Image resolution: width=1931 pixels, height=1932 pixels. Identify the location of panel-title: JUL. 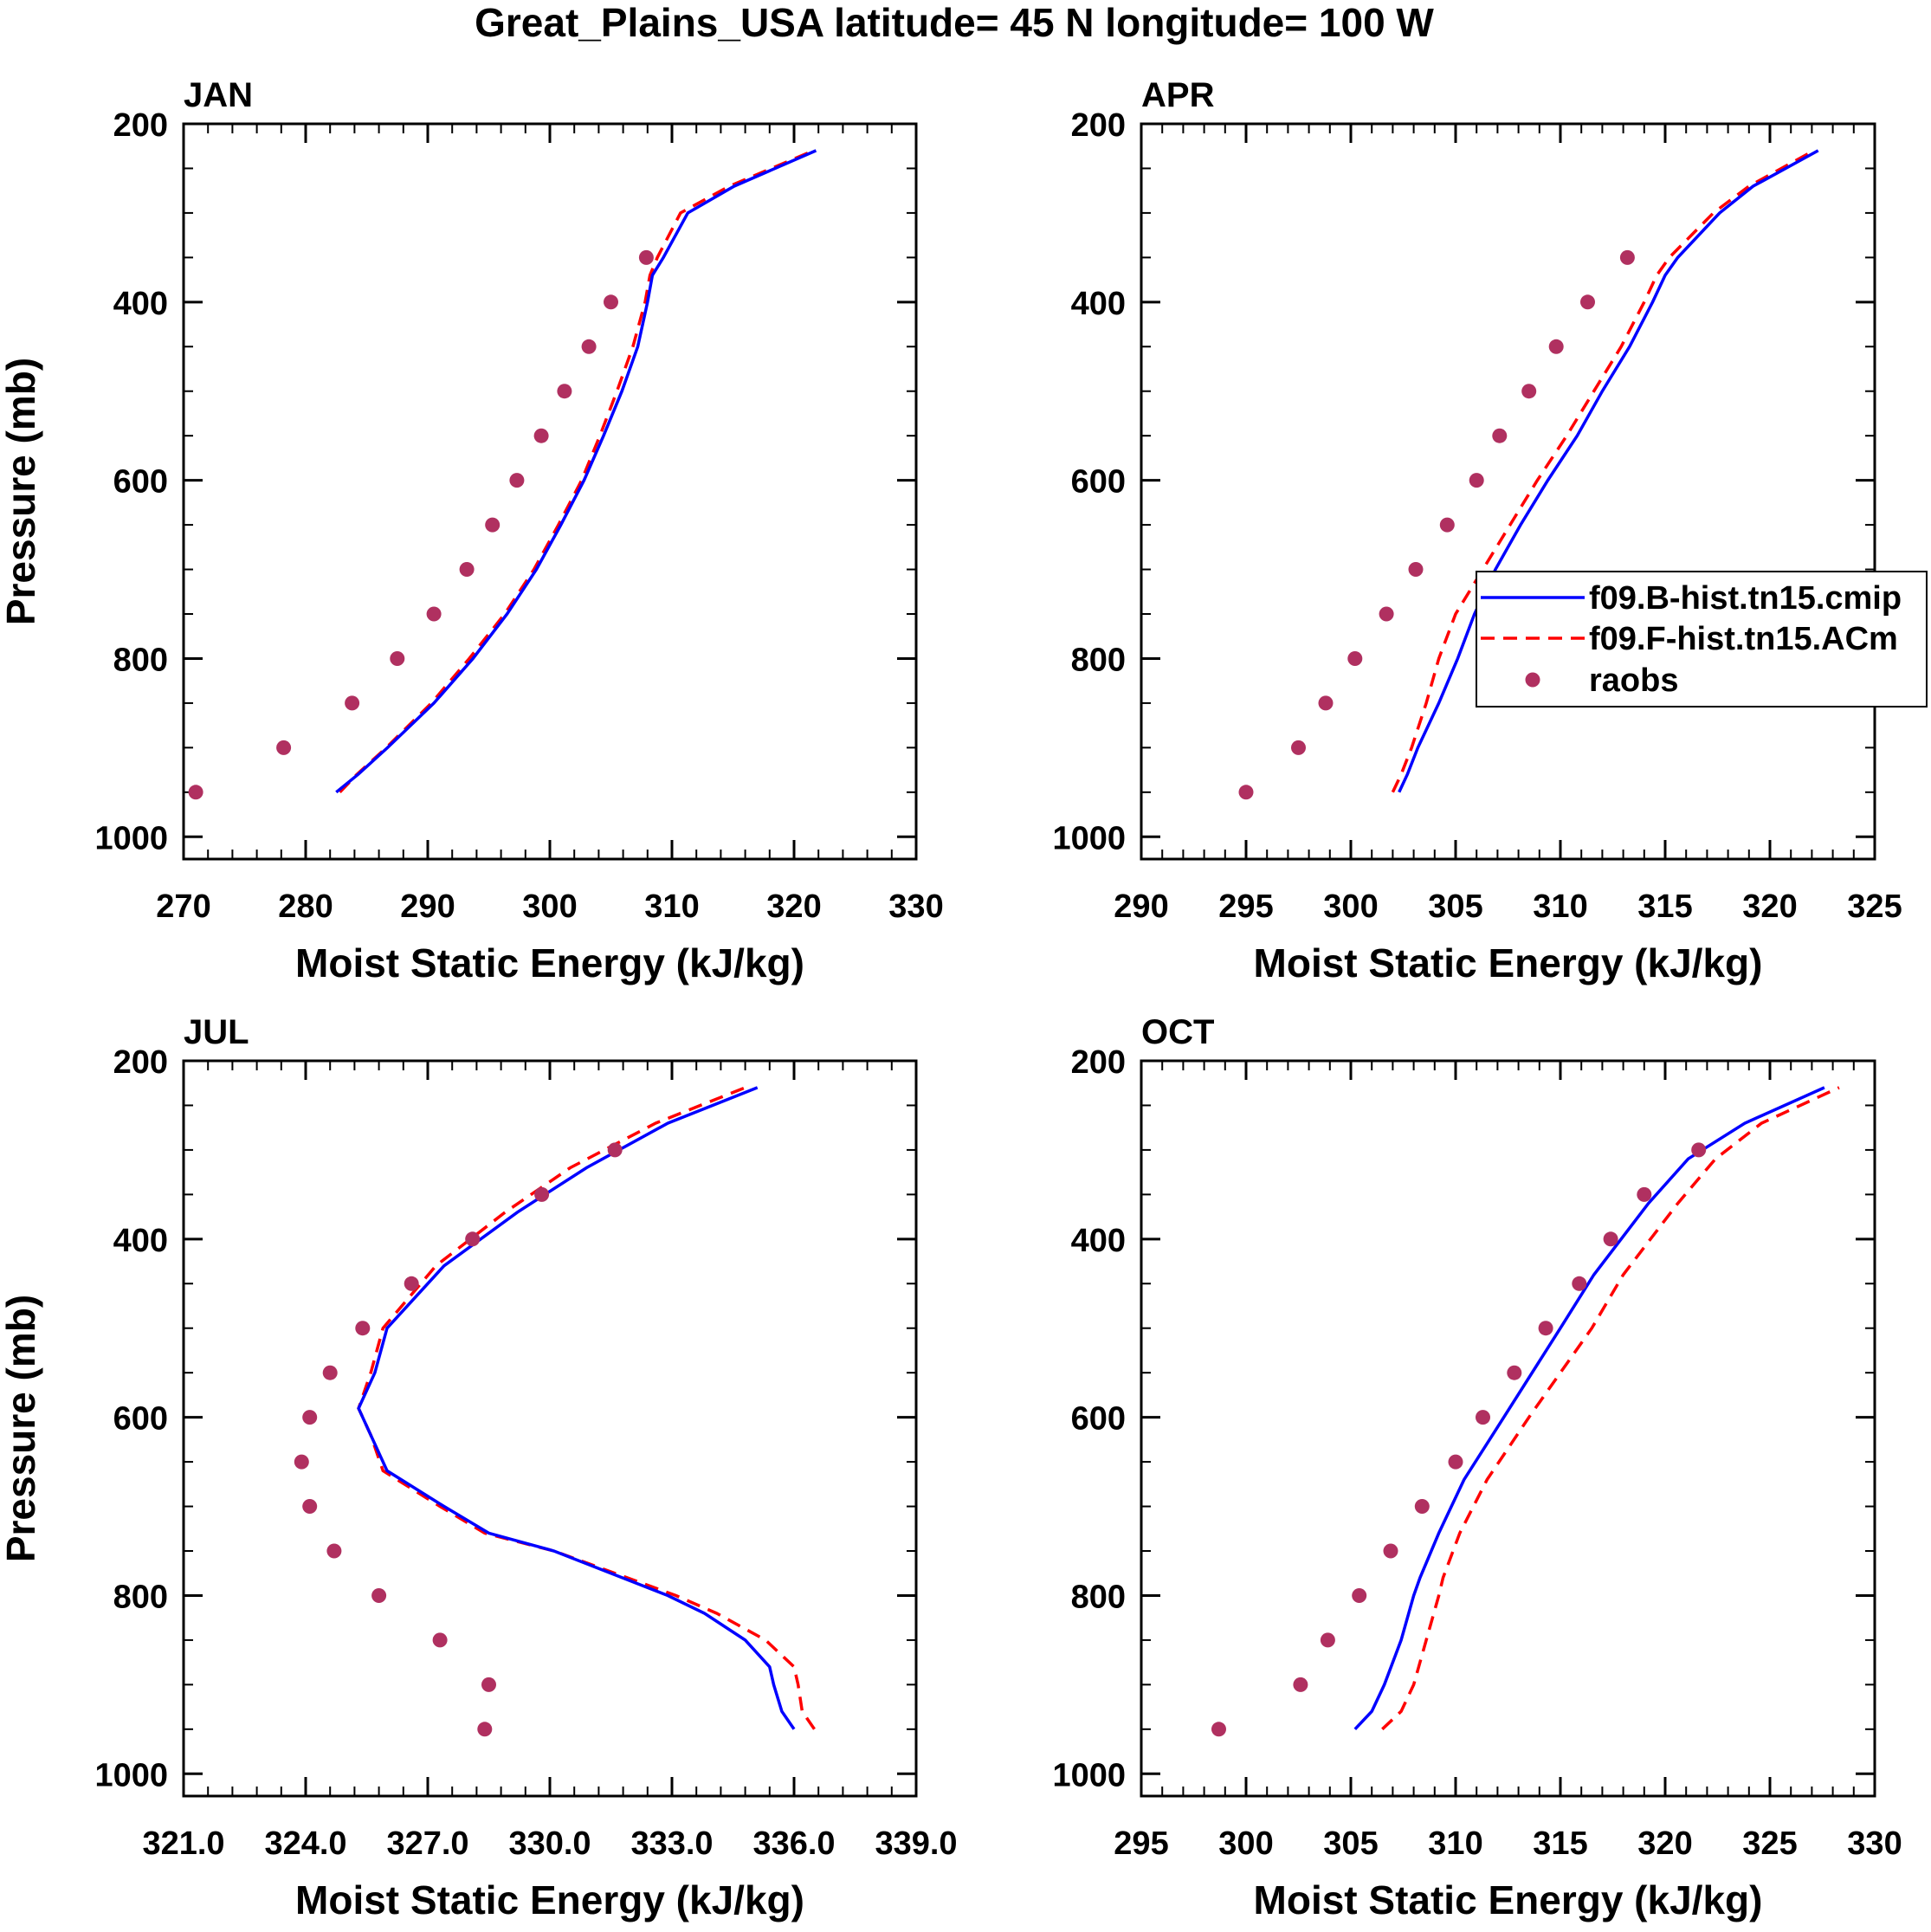
(216, 1032).